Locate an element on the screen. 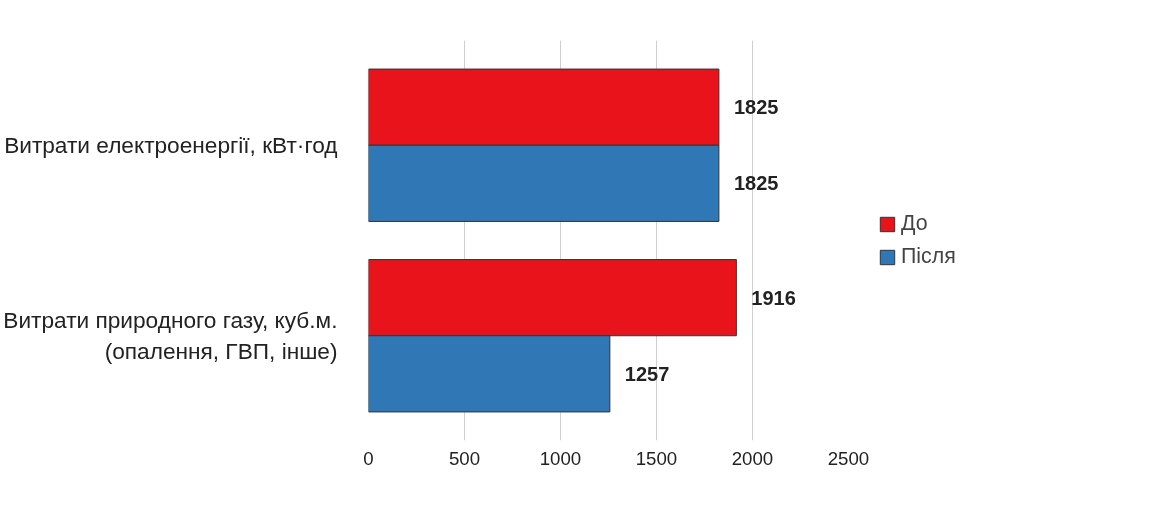  legend-label: До is located at coordinates (914, 223).